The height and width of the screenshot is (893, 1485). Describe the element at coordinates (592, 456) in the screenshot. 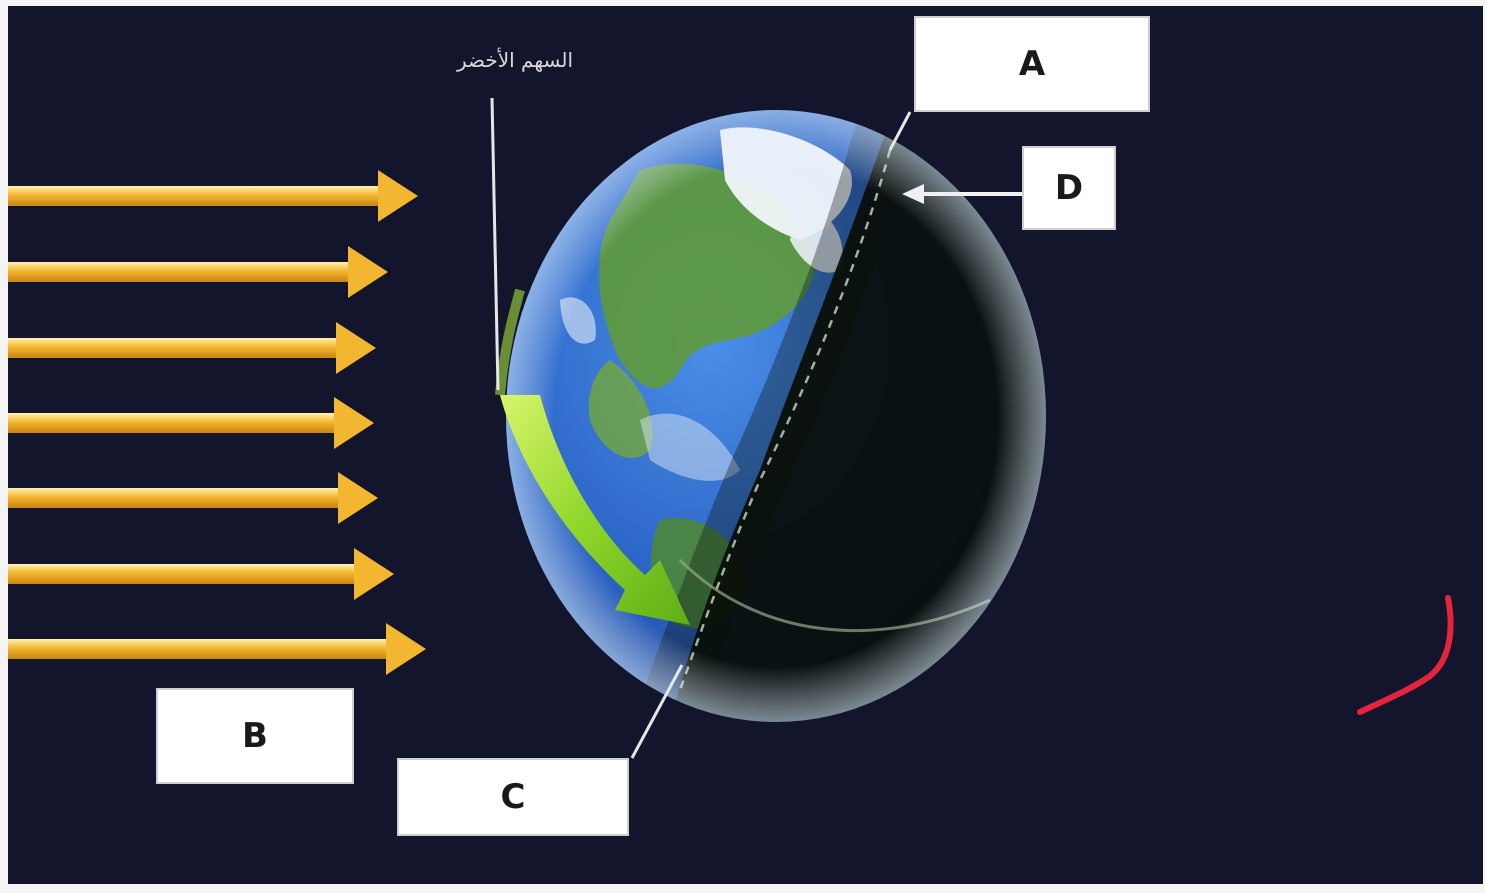

I see `curved-arrow-icon` at that location.